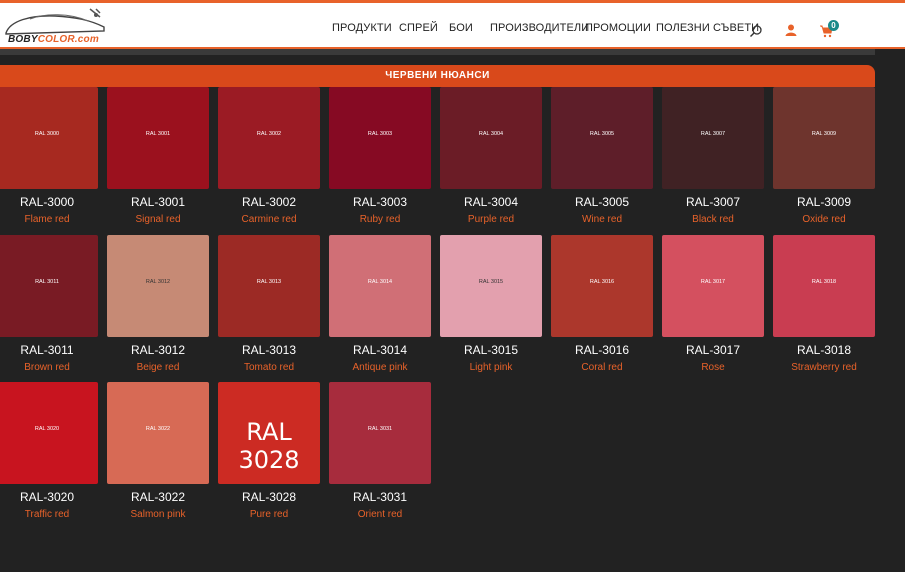 The image size is (905, 572). I want to click on color-name: Carmine red, so click(269, 219).